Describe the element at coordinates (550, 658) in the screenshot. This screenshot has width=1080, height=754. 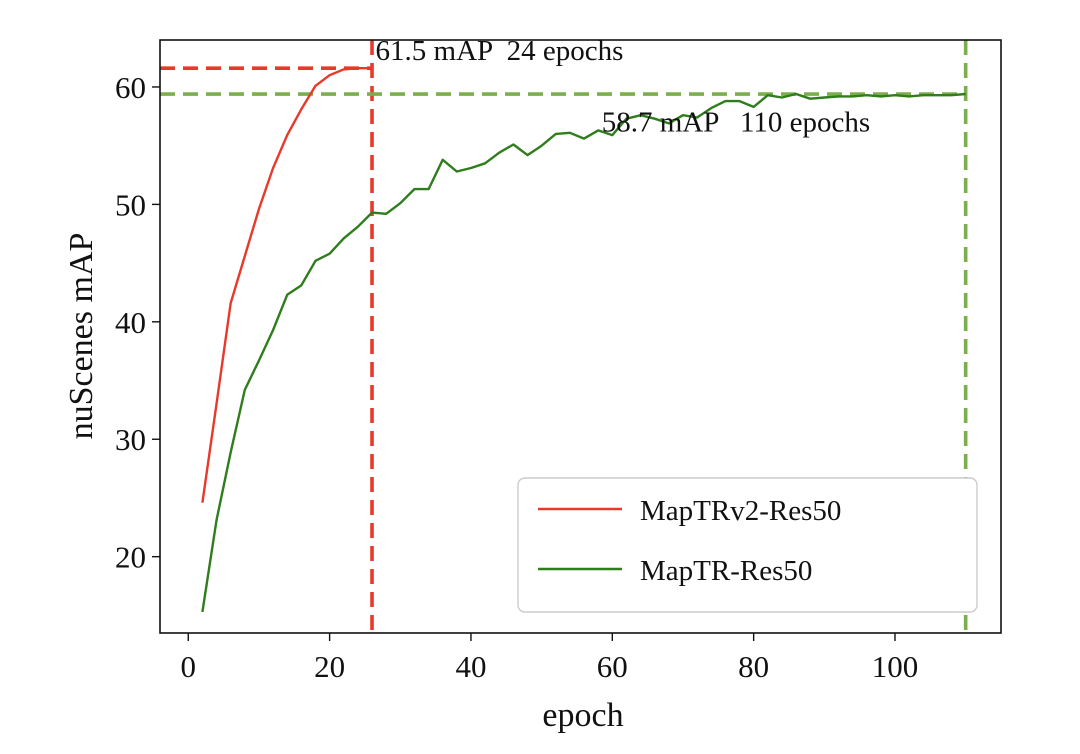
I see `x-axis-ticks: 0 20 40 60 80 100` at that location.